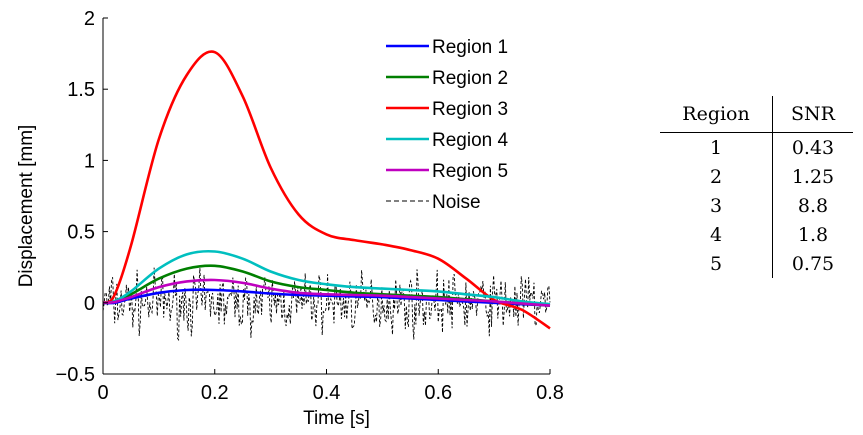 The width and height of the screenshot is (863, 435). I want to click on table-row: 4 1.8, so click(756, 234).